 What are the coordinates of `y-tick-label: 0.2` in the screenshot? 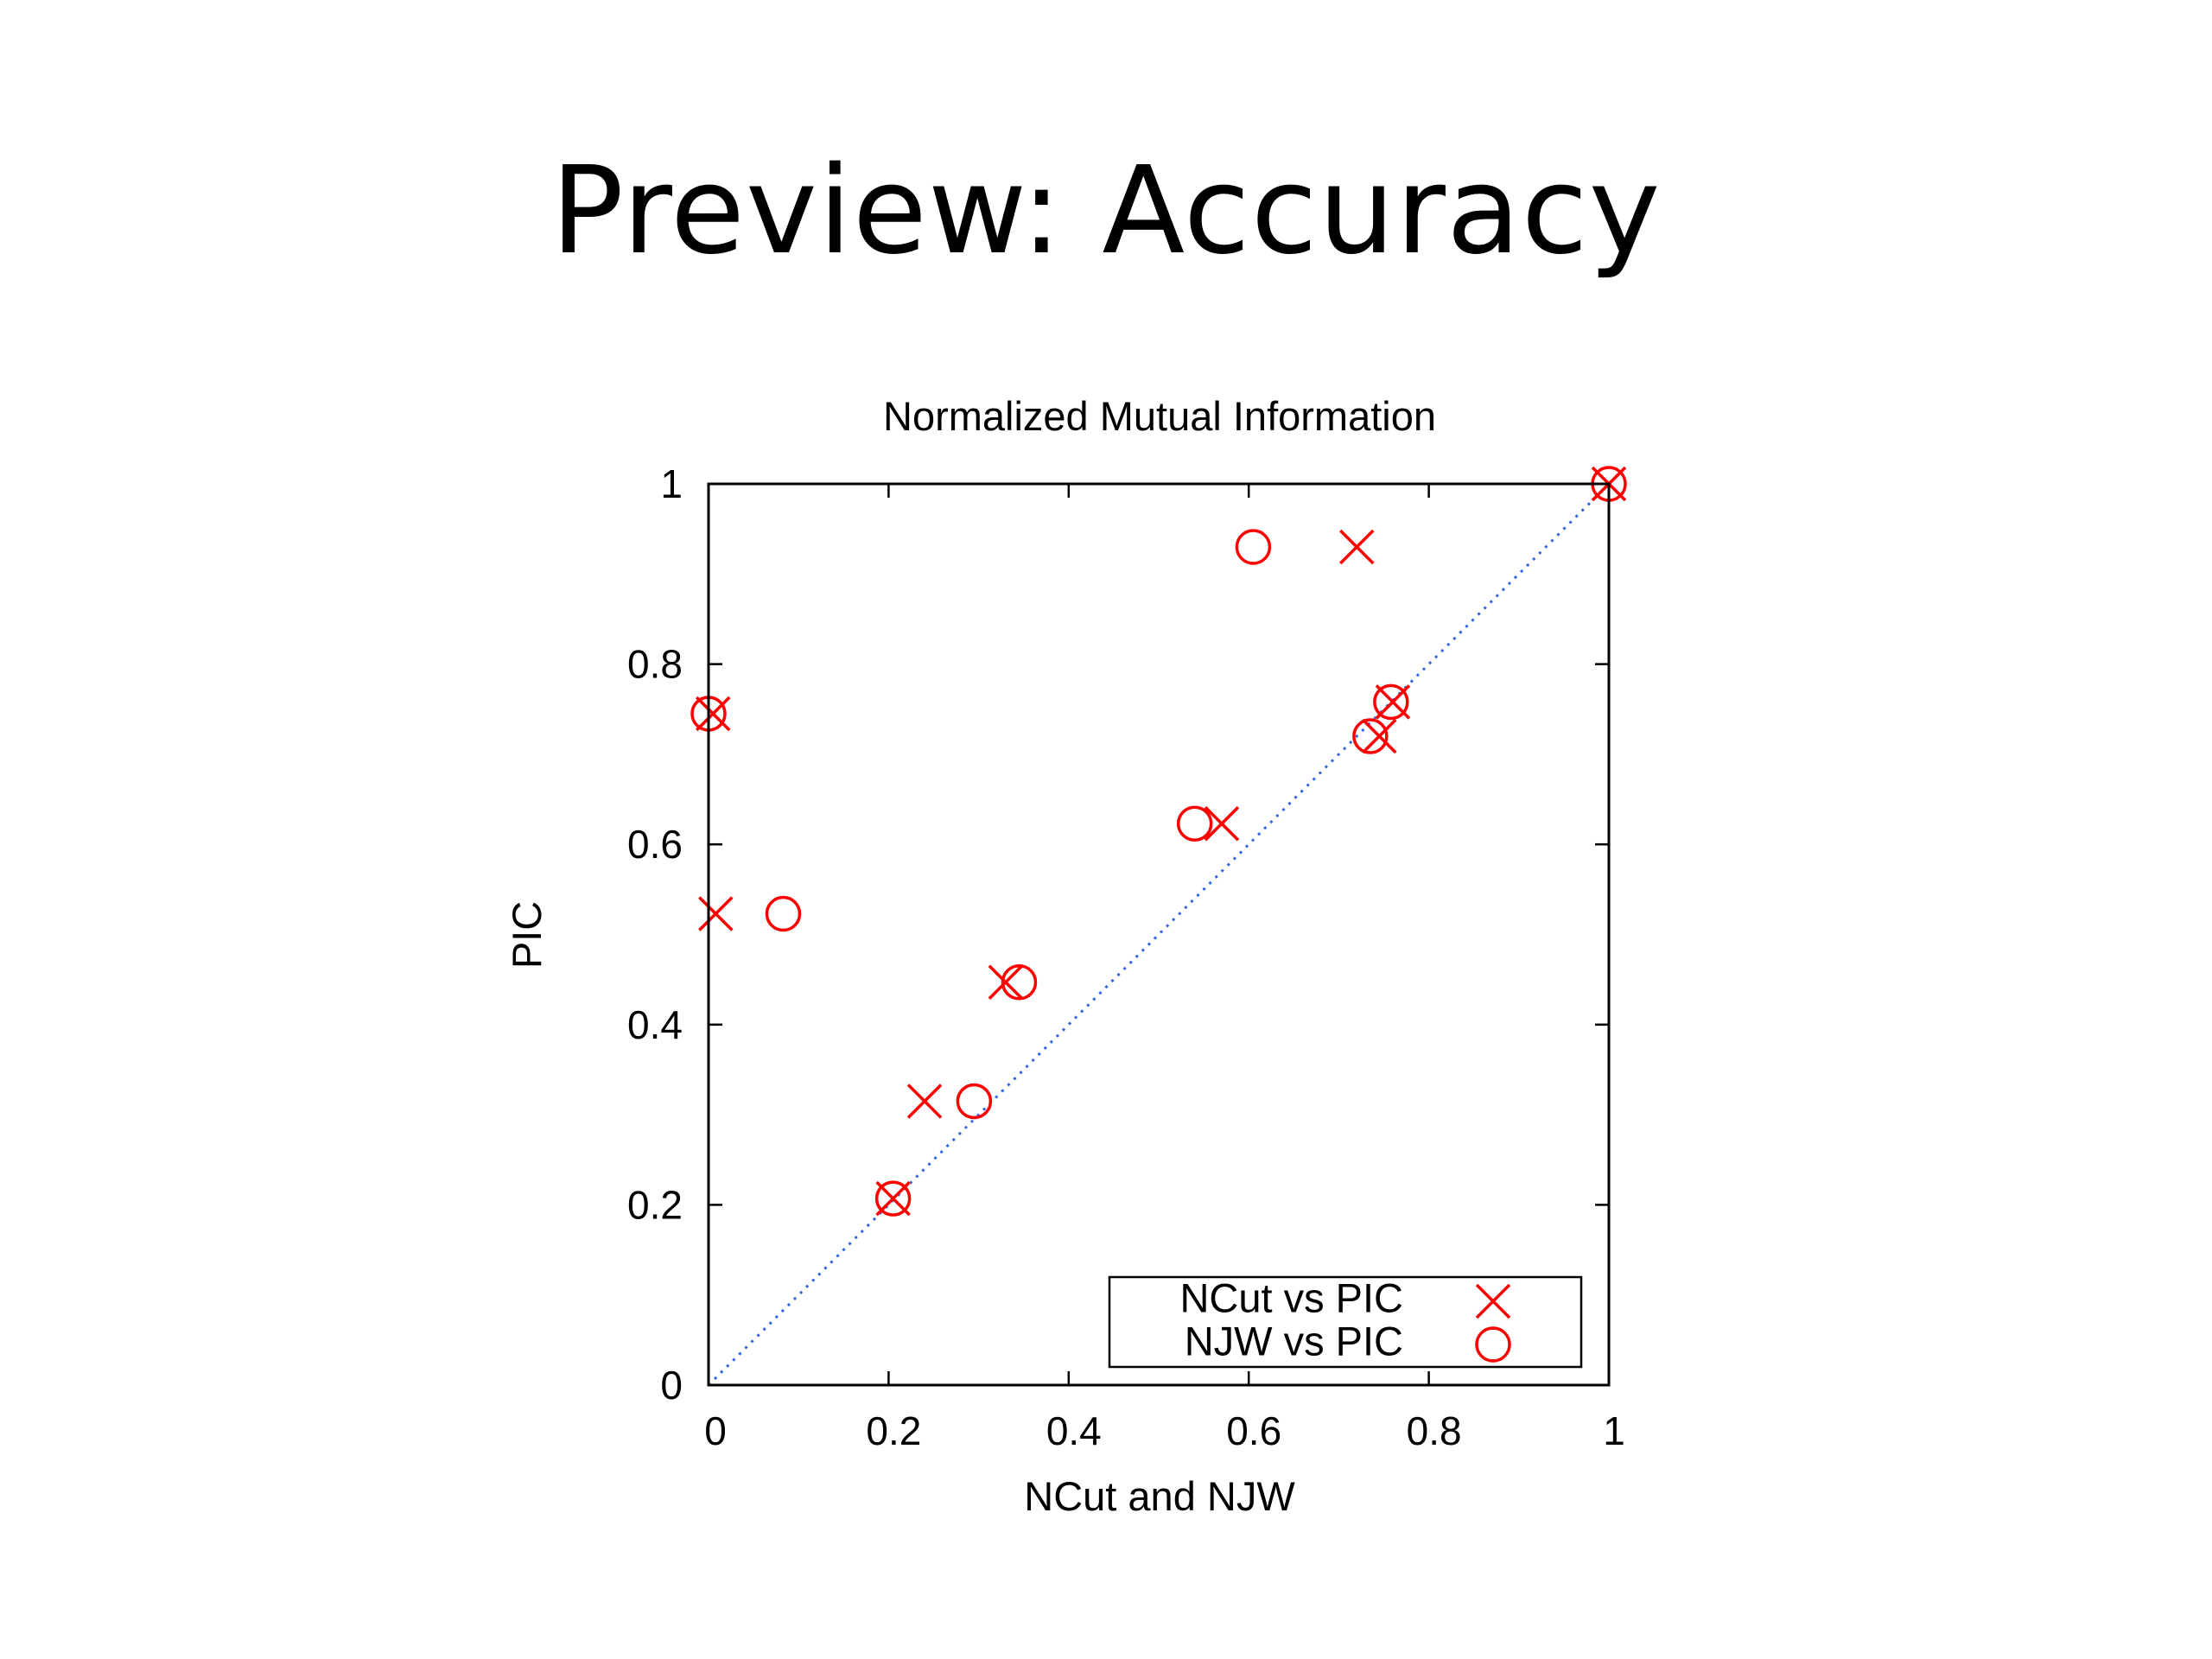 It's located at (655, 1204).